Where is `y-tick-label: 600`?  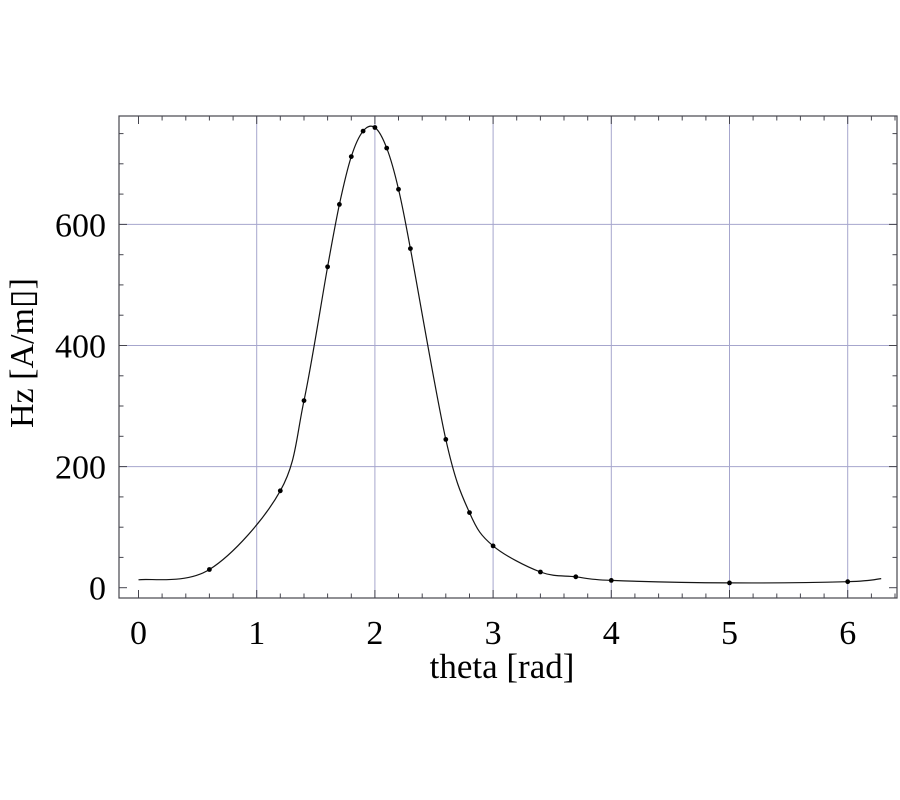 y-tick-label: 600 is located at coordinates (80, 225).